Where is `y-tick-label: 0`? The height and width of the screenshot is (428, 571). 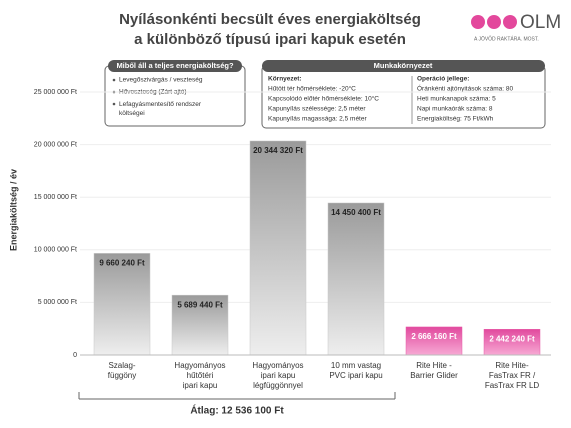
y-tick-label: 0 is located at coordinates (75, 355).